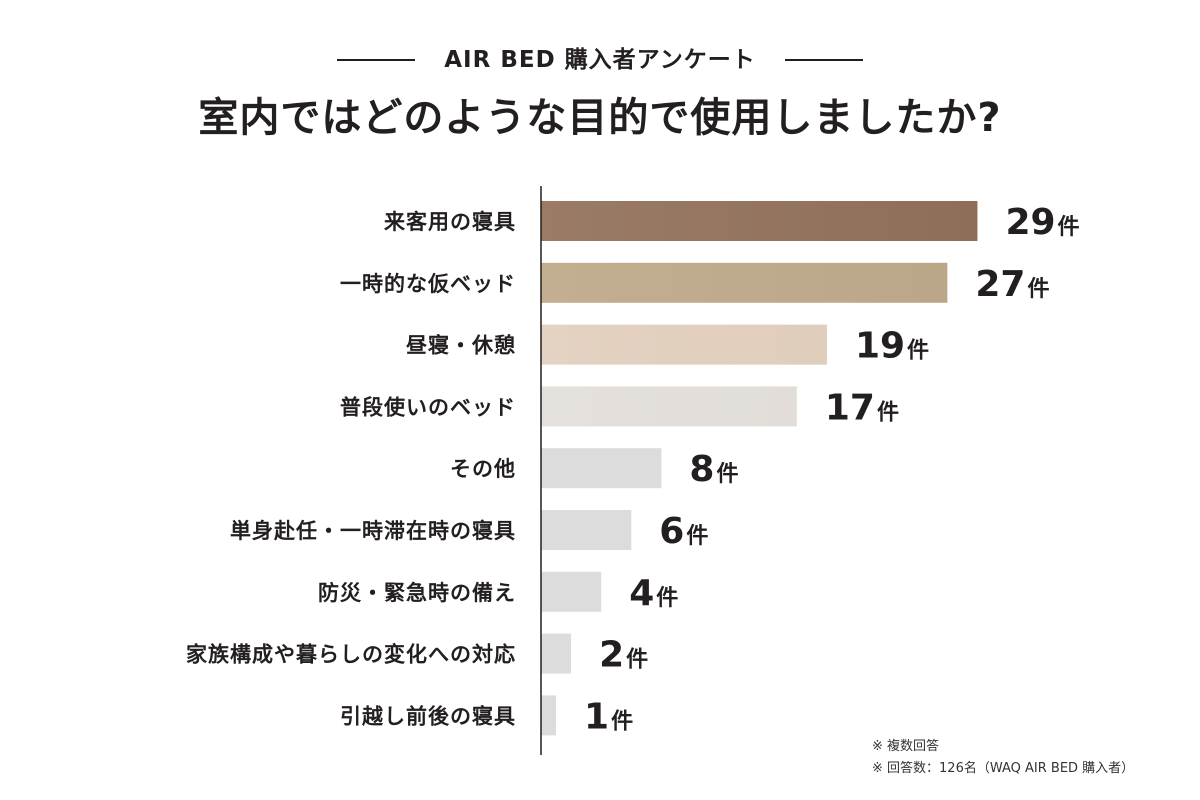 The image size is (1200, 800). Describe the element at coordinates (906, 746) in the screenshot. I see `footnote-multiple-answers: ※ 複数回答` at that location.